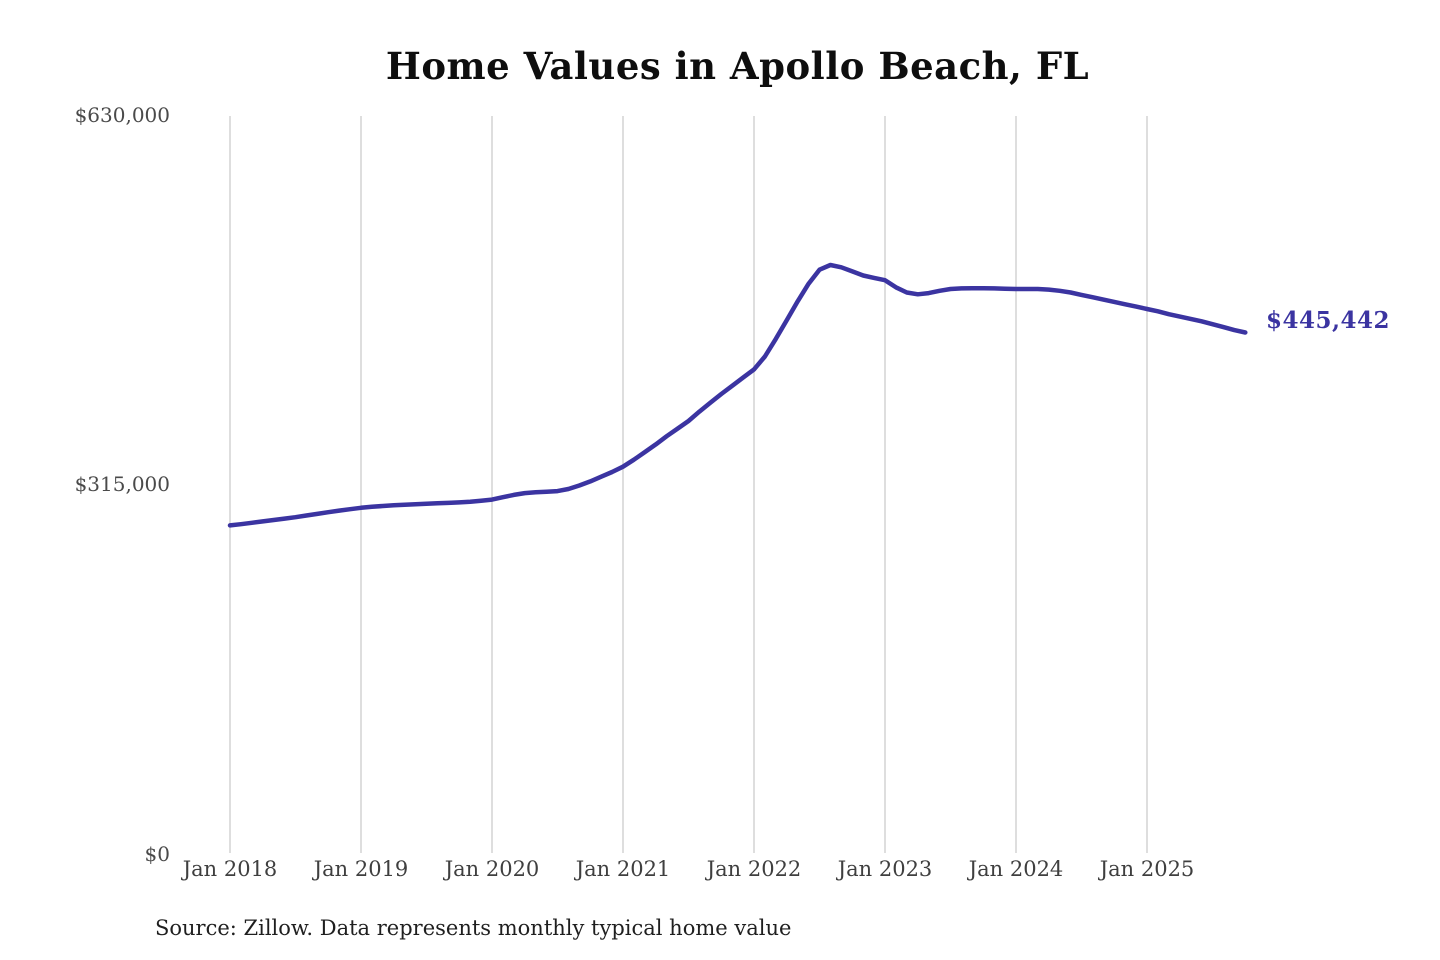 The width and height of the screenshot is (1440, 960). Describe the element at coordinates (361, 869) in the screenshot. I see `x-axis-tick-jan-2019: Jan 2019` at that location.